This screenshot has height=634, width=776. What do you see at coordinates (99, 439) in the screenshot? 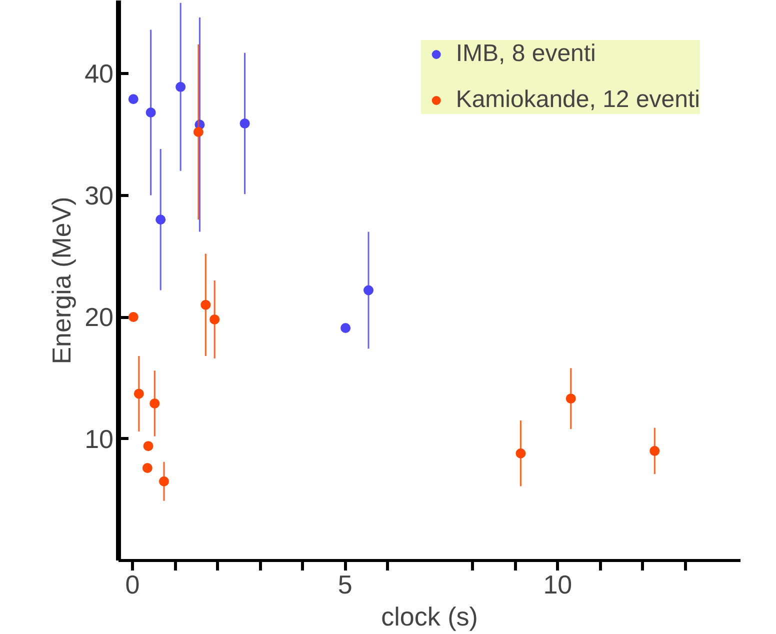
I see `y-tick-label: 10` at bounding box center [99, 439].